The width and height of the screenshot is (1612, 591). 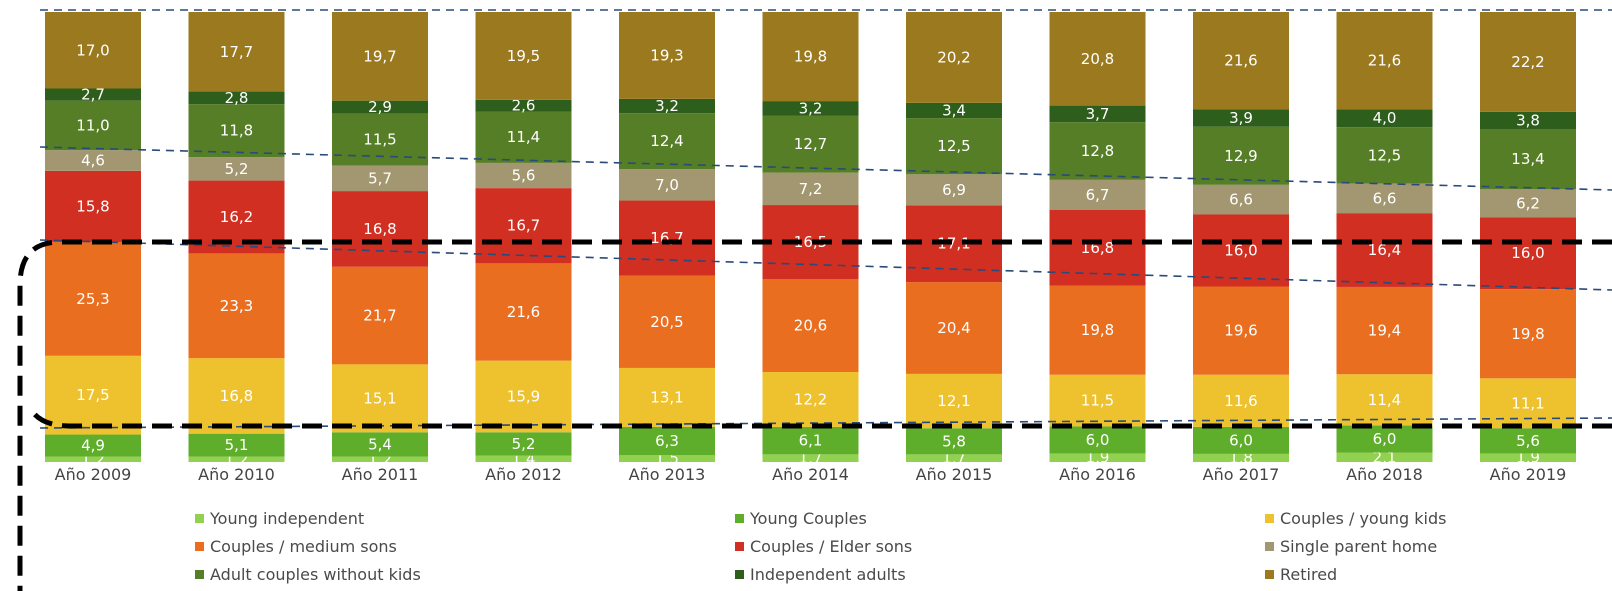 I want to click on data-label: 11,6, so click(x=1240, y=401).